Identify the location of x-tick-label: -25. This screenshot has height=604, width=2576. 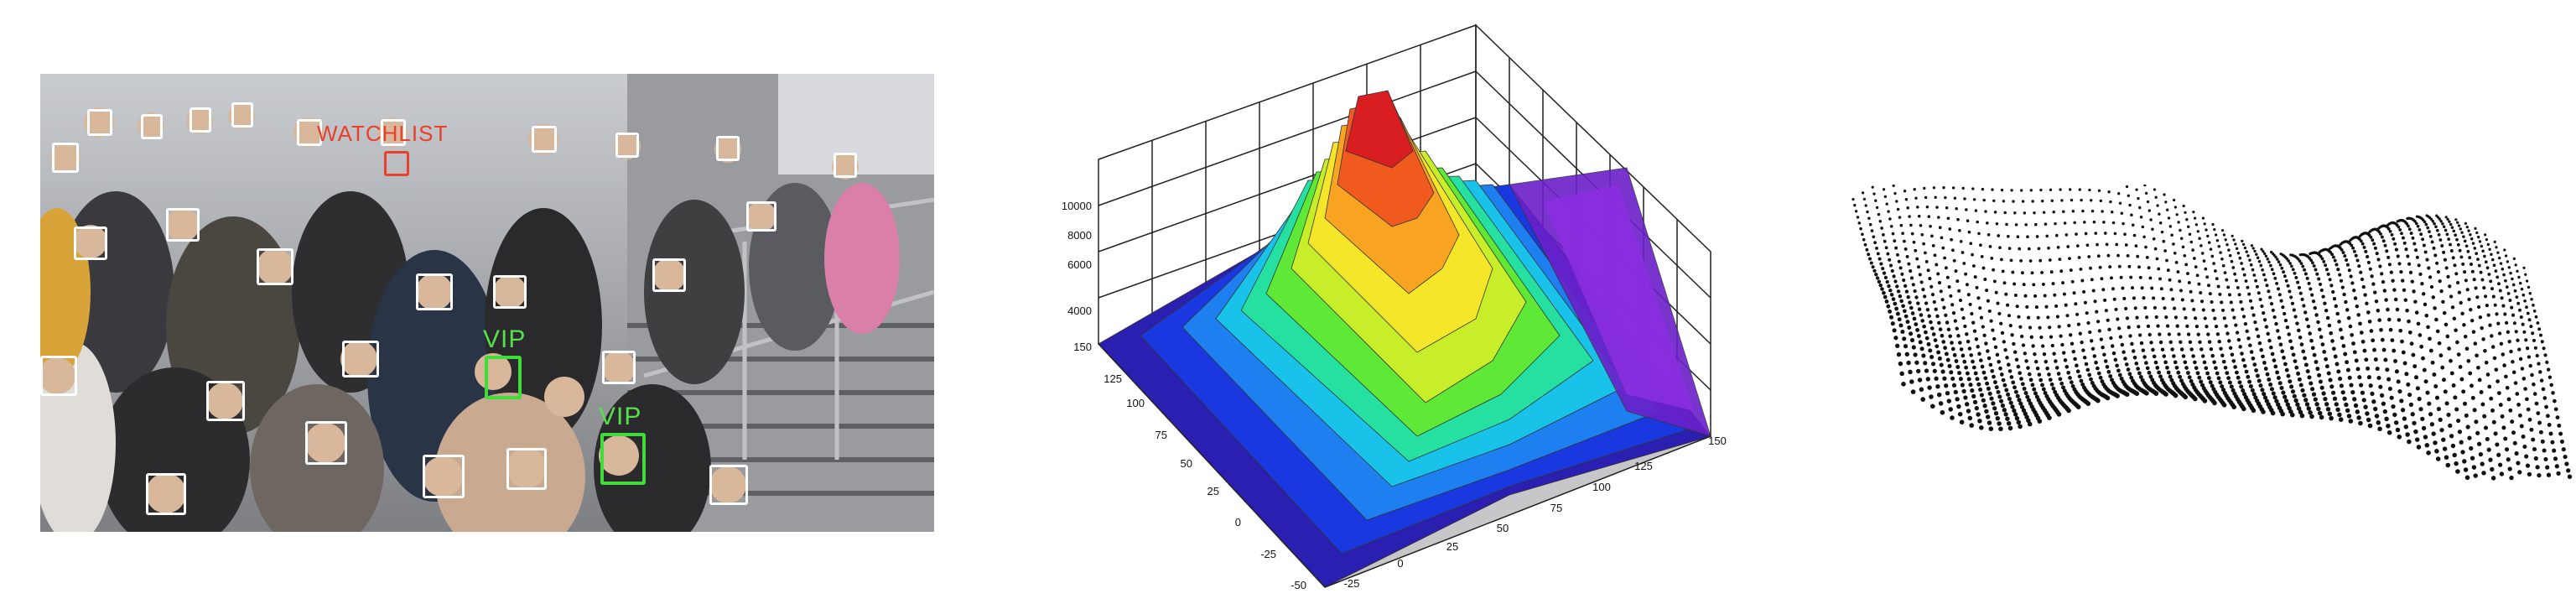
(1352, 584).